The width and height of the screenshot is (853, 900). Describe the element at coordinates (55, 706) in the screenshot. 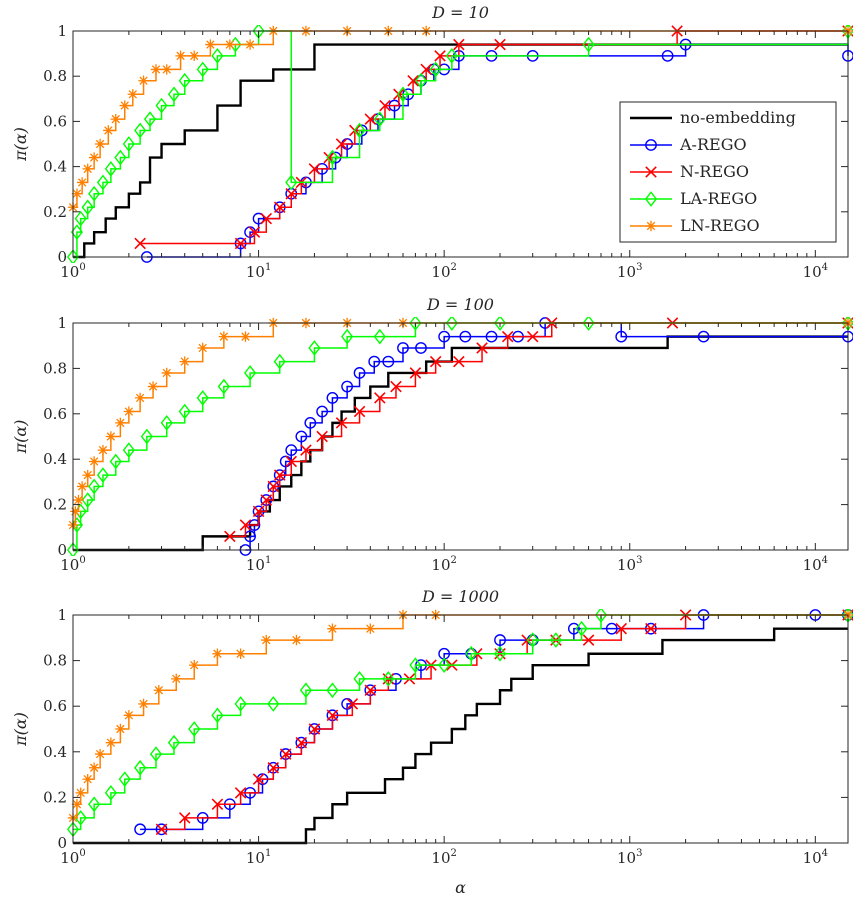

I see `y-tick-label: 0.6` at that location.